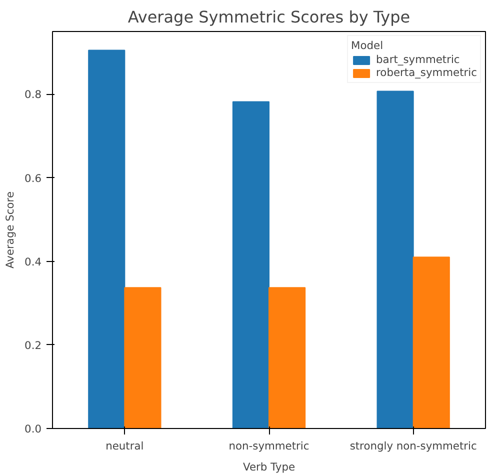  Describe the element at coordinates (125, 446) in the screenshot. I see `x-tick-label: neutral` at that location.